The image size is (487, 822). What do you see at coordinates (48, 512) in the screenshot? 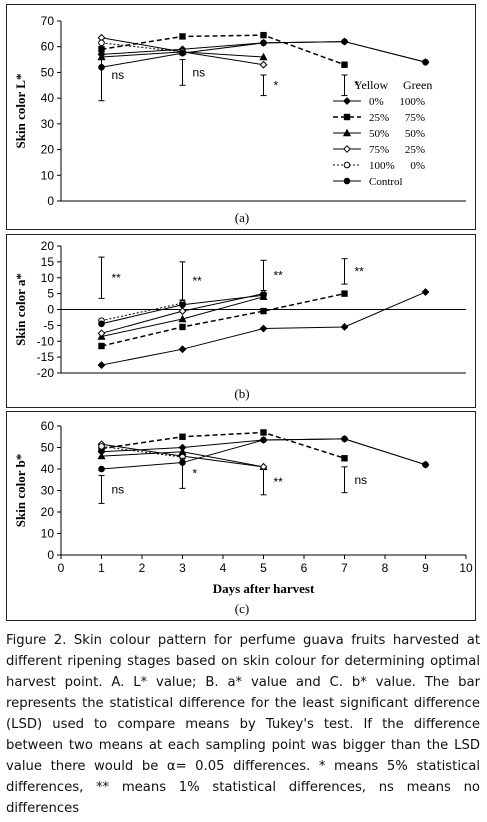
I see `y-tick-label: 20` at bounding box center [48, 512].